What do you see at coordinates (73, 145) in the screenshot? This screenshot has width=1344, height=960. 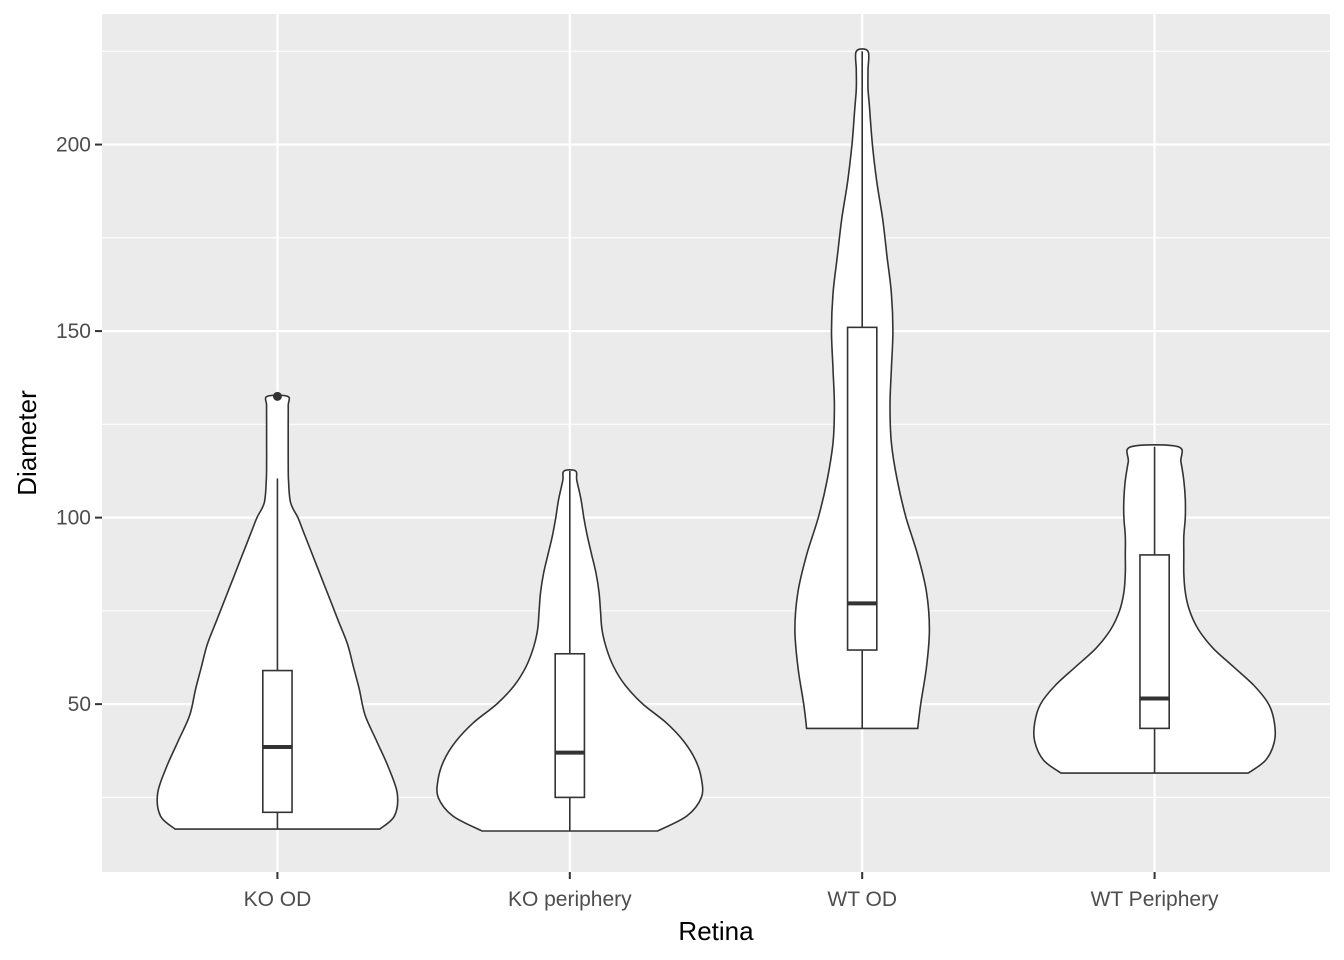 I see `y-tick-label: 200` at bounding box center [73, 145].